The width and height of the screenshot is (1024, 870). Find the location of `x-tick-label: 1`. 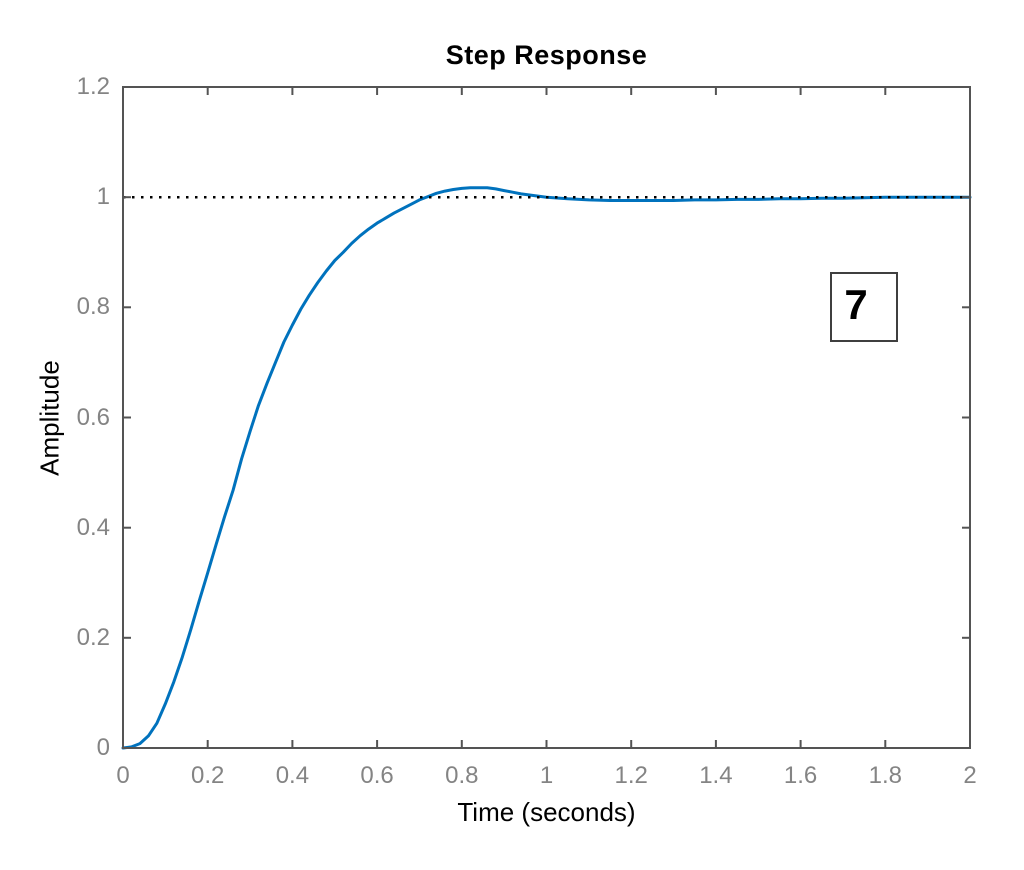

x-tick-label: 1 is located at coordinates (546, 775).